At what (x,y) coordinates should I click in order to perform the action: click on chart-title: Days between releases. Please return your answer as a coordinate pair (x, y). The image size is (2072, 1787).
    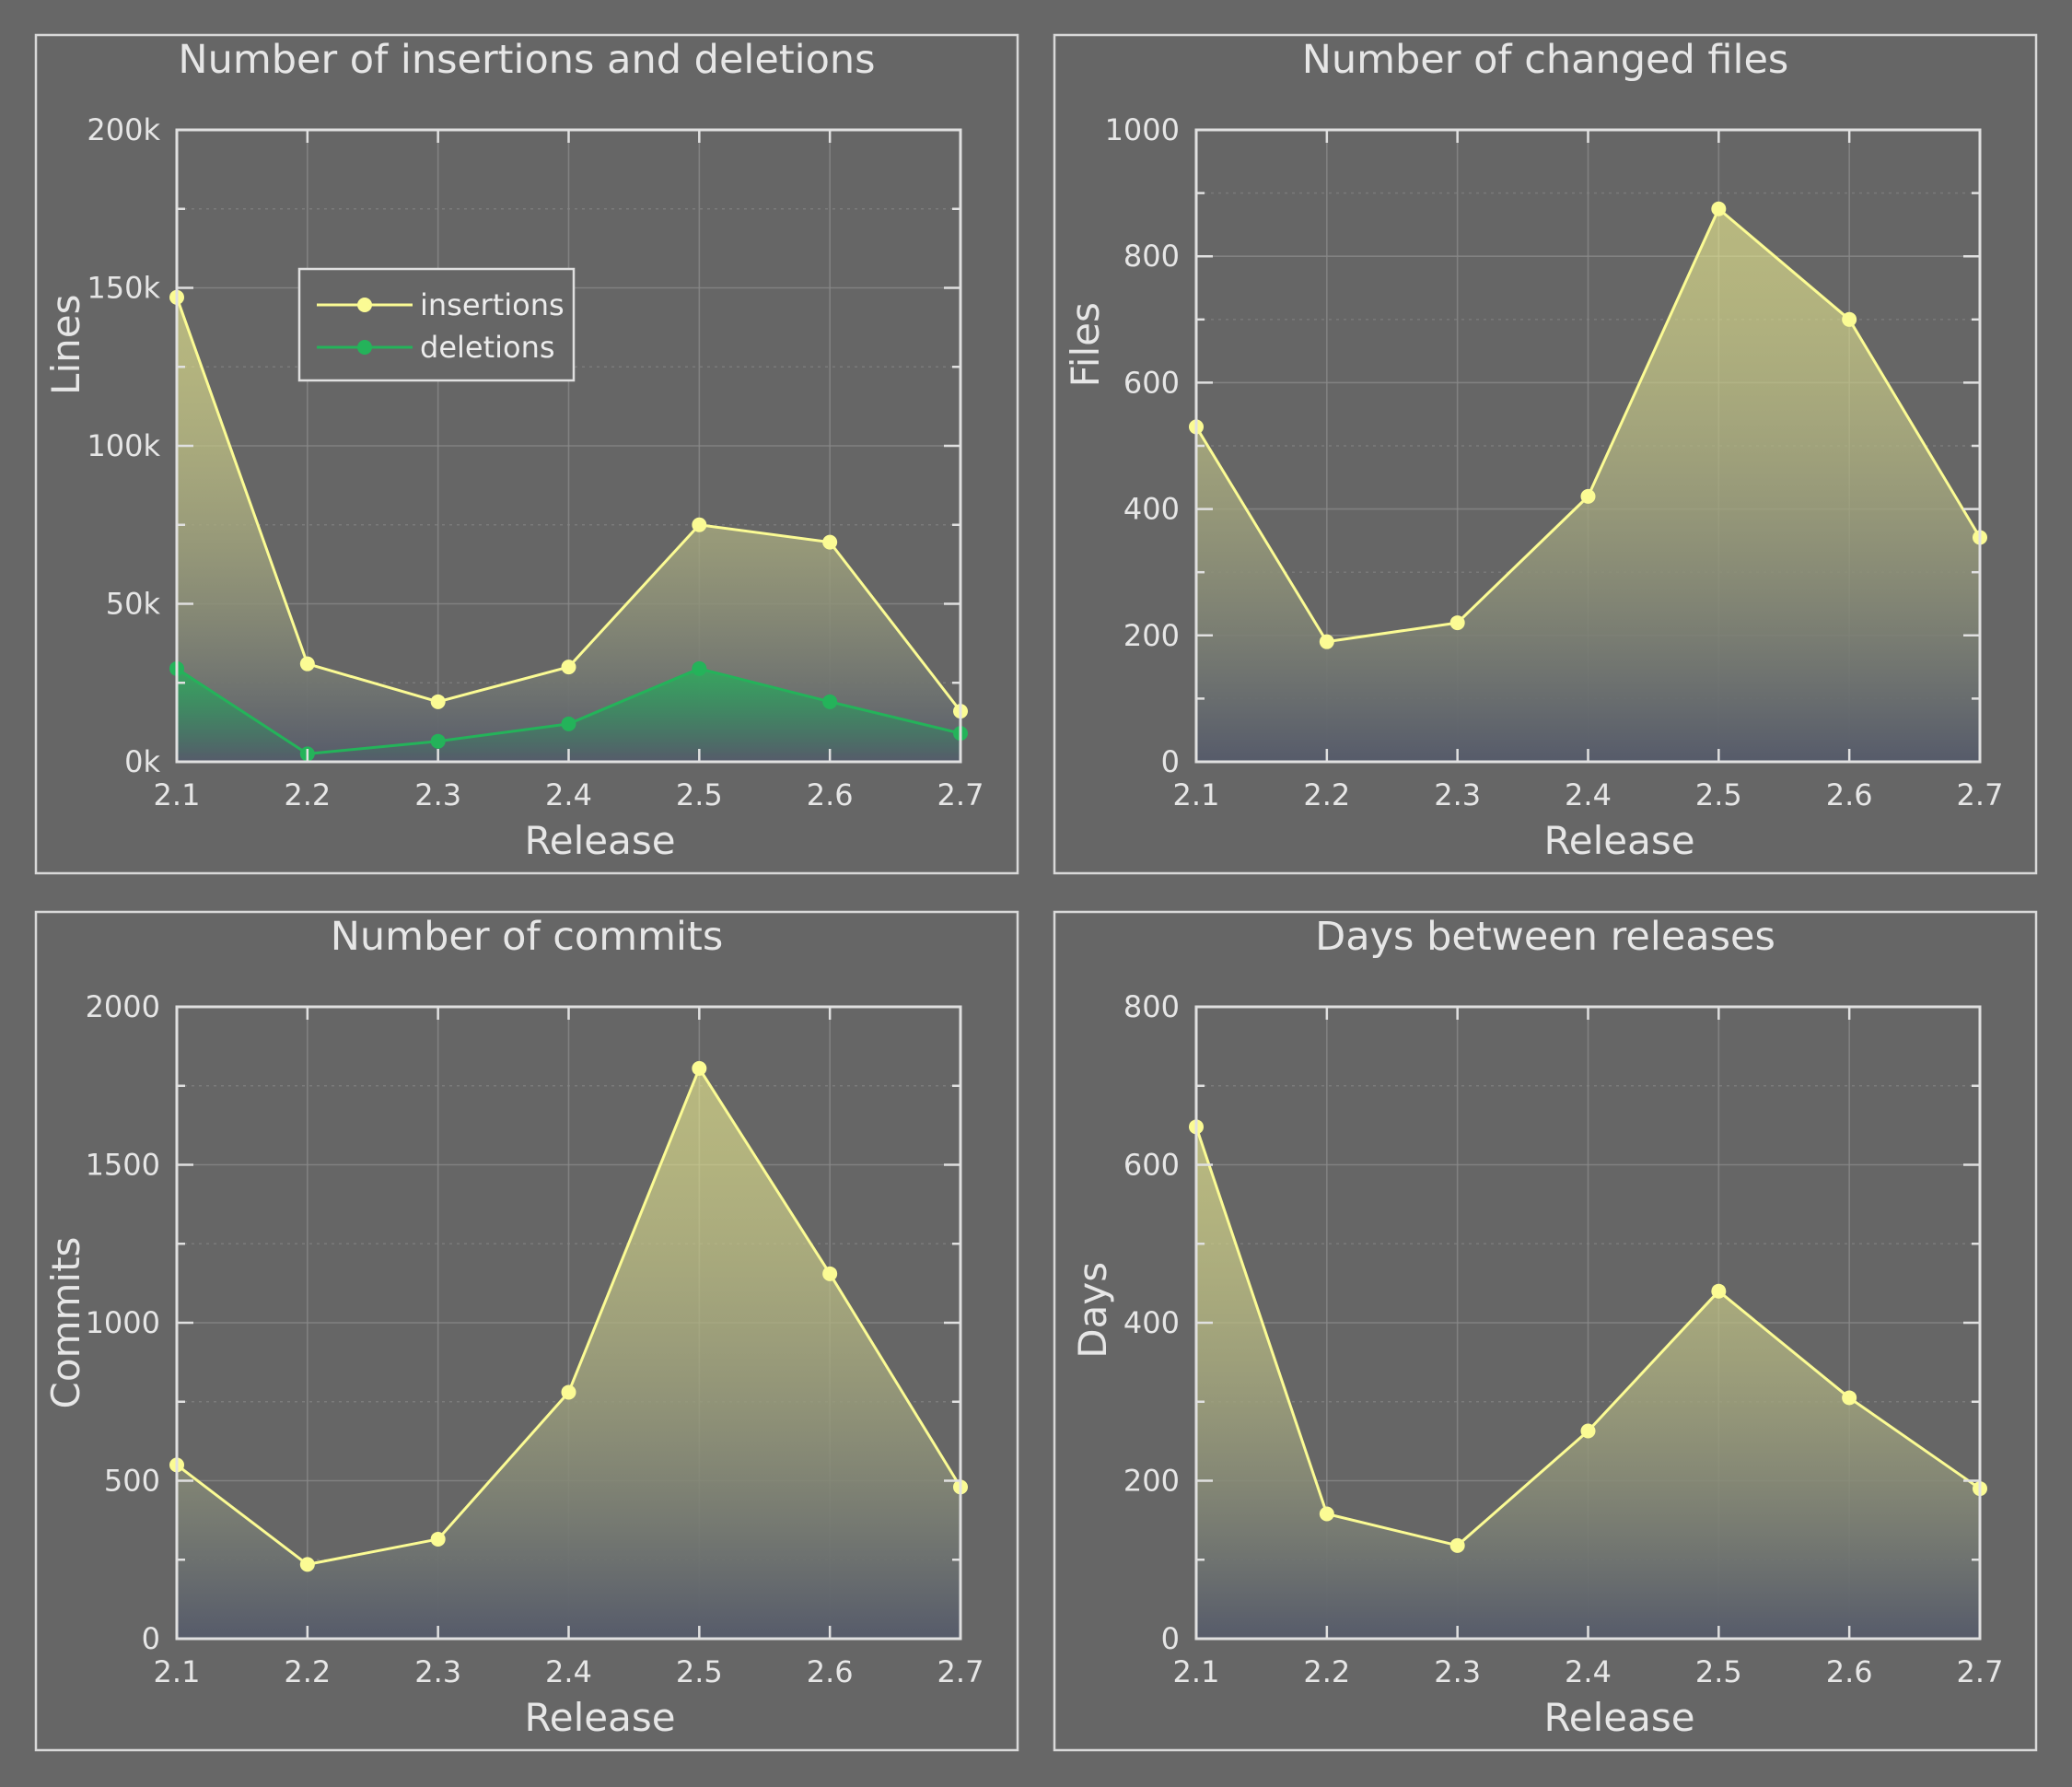
    Looking at the image, I should click on (1545, 937).